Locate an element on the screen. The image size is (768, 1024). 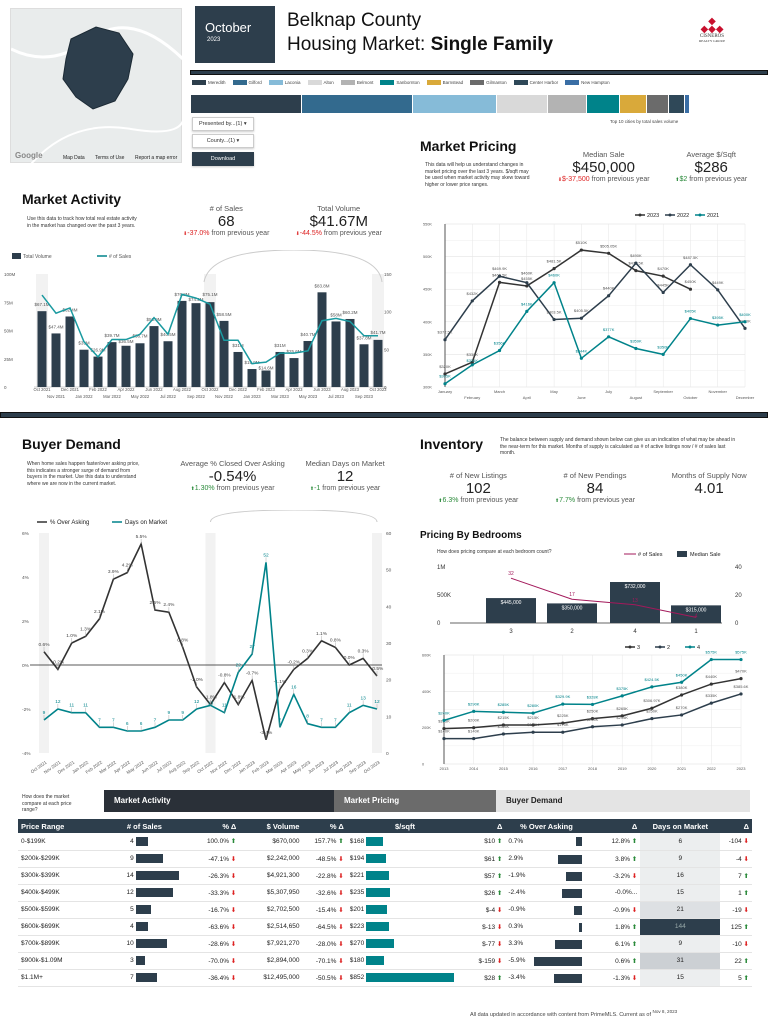
over-asking: 0.7% is located at coordinates (516, 841).